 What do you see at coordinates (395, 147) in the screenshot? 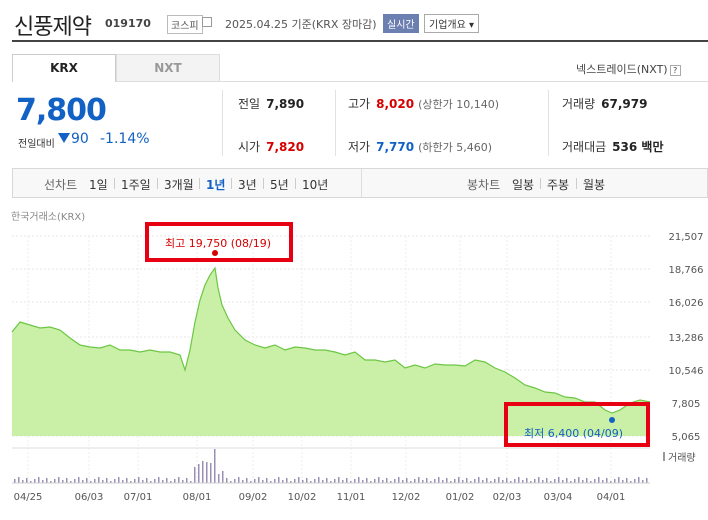
I see `stat-value: 7,770` at bounding box center [395, 147].